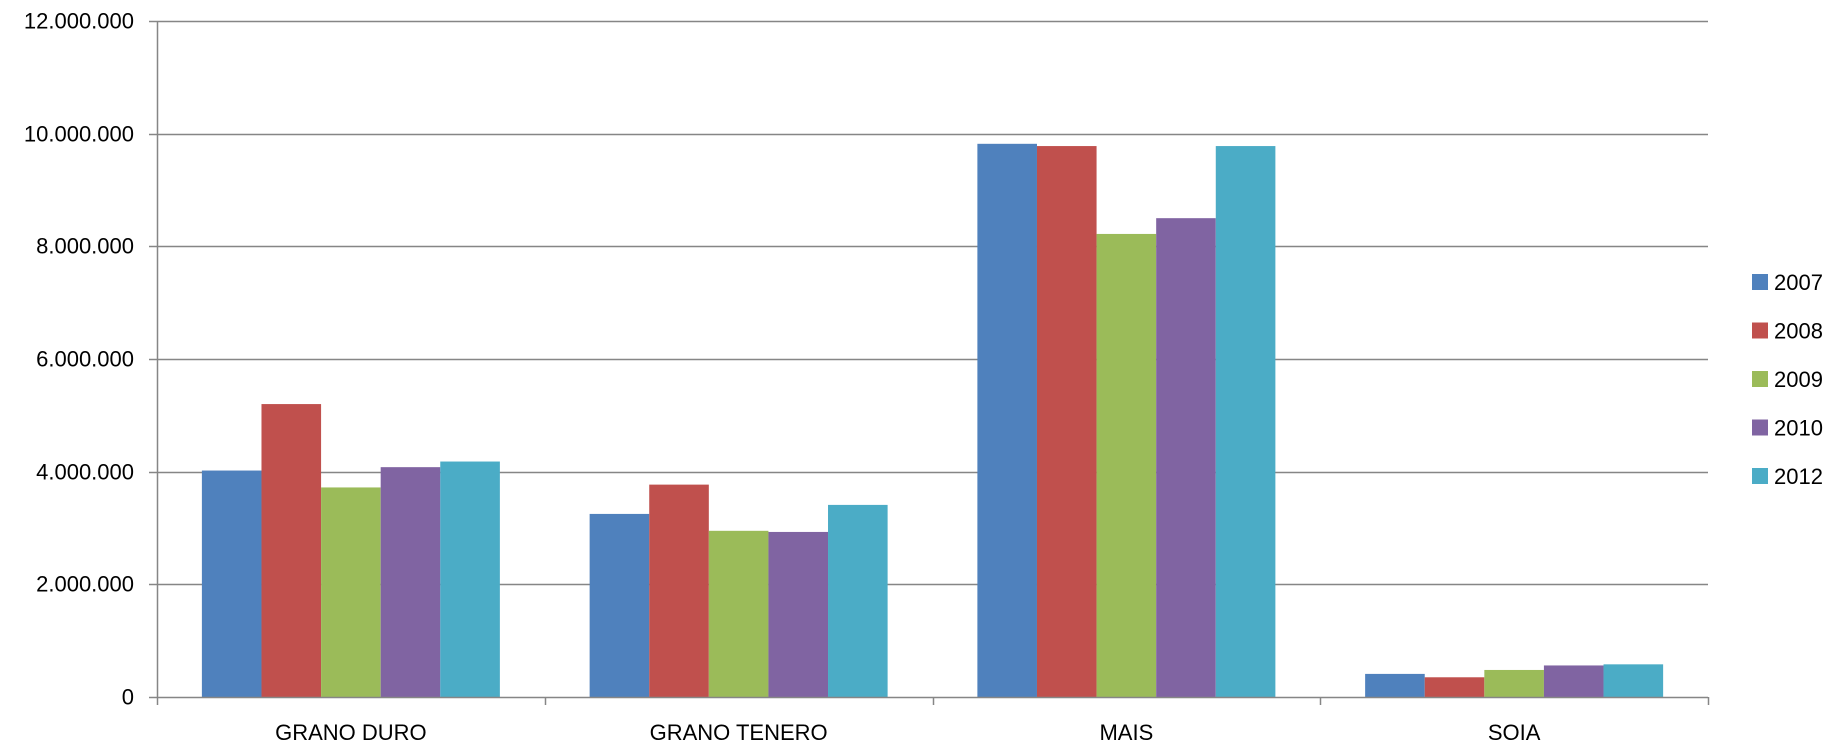 Image resolution: width=1830 pixels, height=743 pixels. Describe the element at coordinates (351, 592) in the screenshot. I see `bar-grano-duro-2009` at that location.